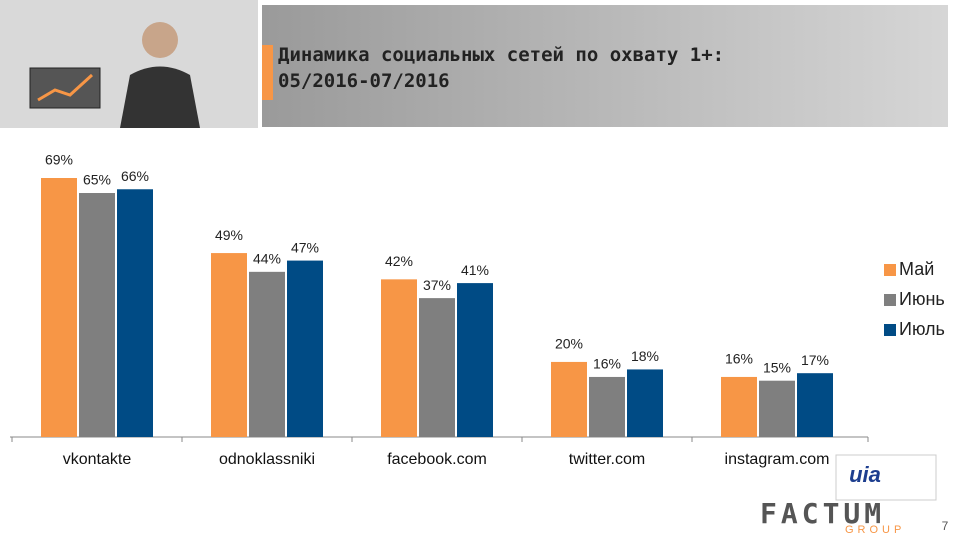 Image resolution: width=960 pixels, height=545 pixels. I want to click on value-label: 41%, so click(475, 270).